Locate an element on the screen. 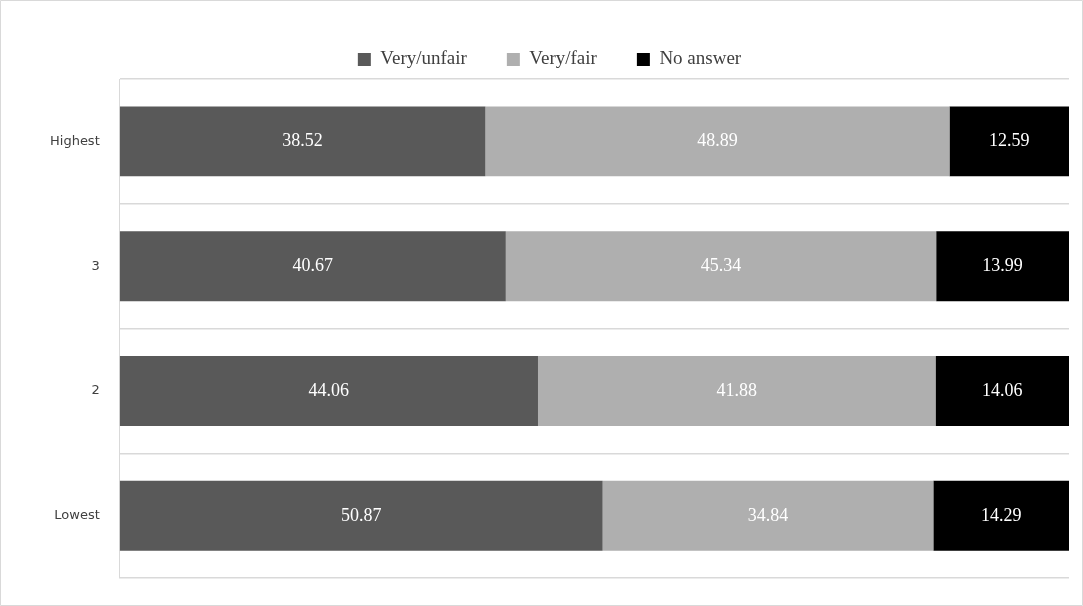 The width and height of the screenshot is (1083, 606). legend-label: No answer is located at coordinates (700, 58).